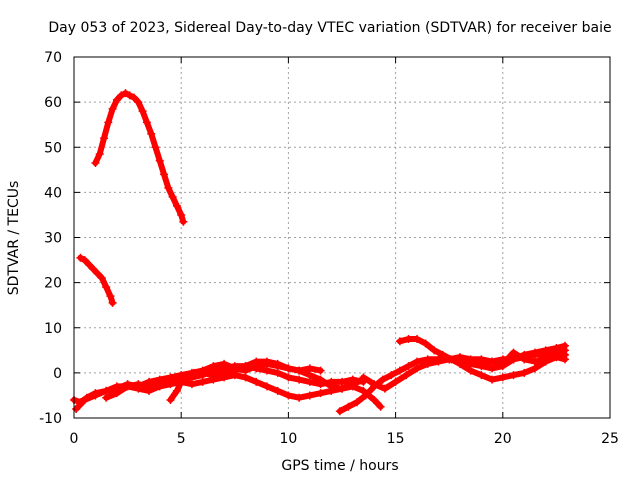 The width and height of the screenshot is (640, 480). I want to click on series-arc-high-markers, so click(139, 157).